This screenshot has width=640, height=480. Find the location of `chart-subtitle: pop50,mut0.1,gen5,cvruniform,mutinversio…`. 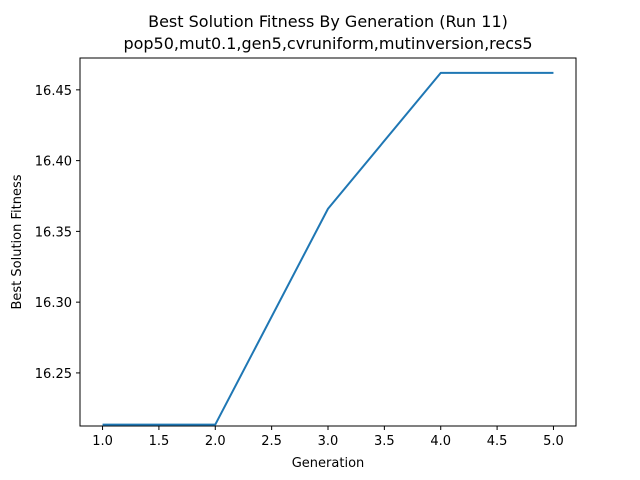

chart-subtitle: pop50,mut0.1,gen5,cvruniform,mutinversio… is located at coordinates (327, 43).